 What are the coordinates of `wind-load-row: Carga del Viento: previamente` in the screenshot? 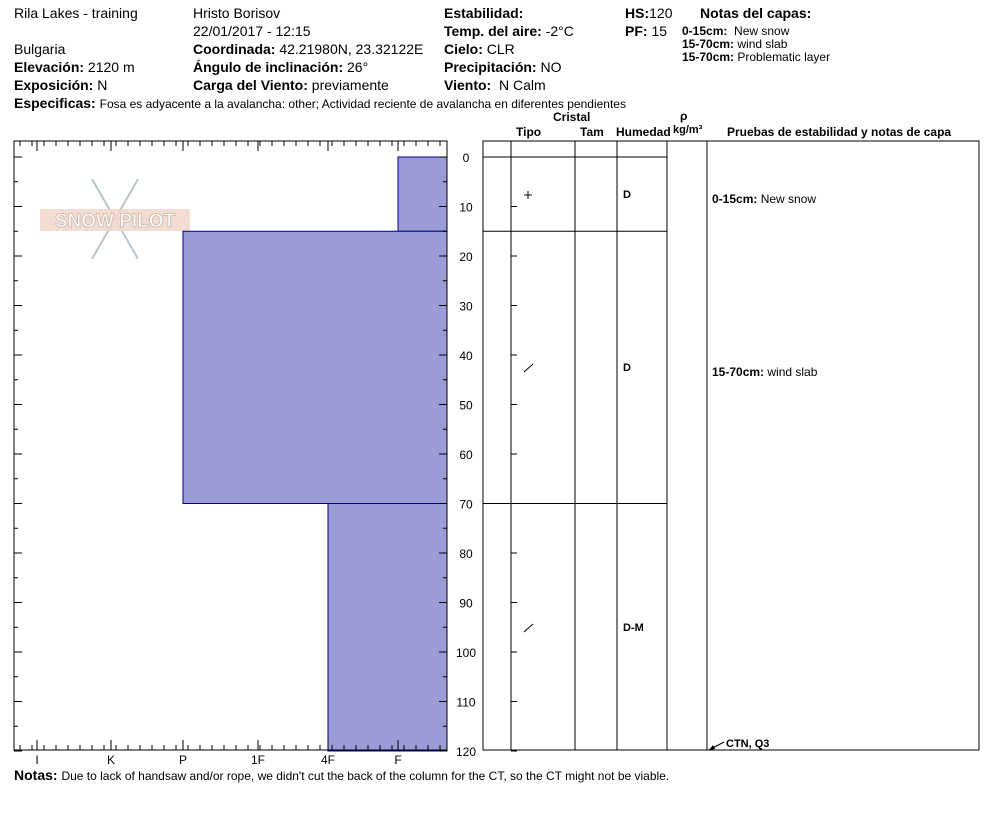 It's located at (291, 85).